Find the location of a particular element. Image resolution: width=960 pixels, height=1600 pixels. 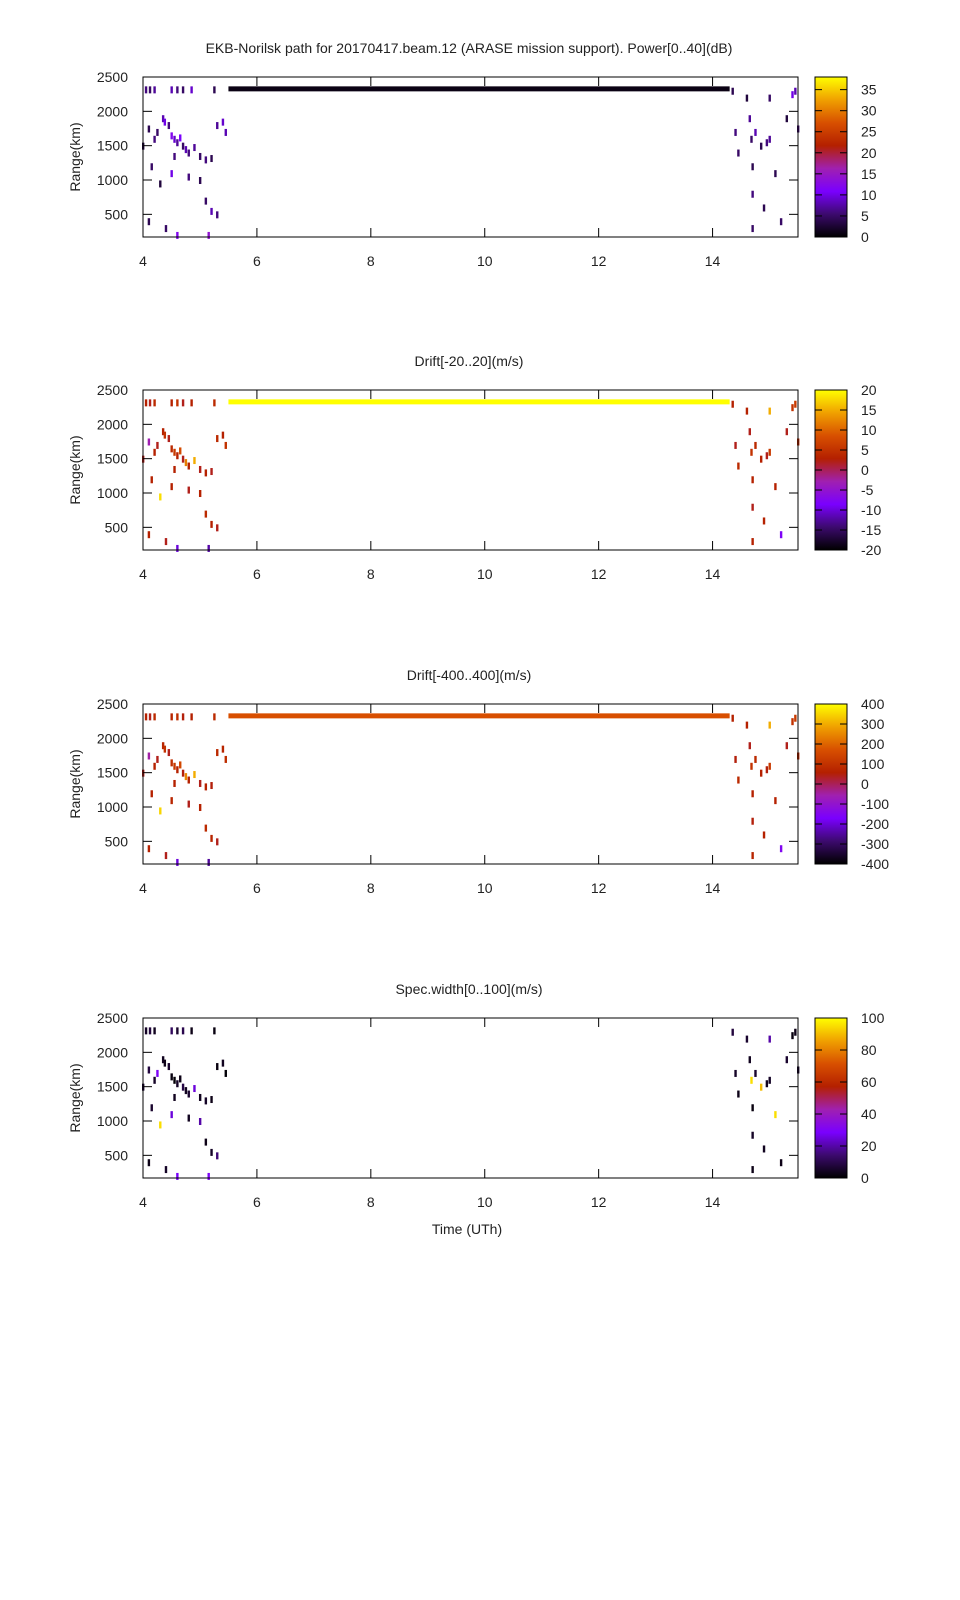

colorbar-tick-label: -20 is located at coordinates (871, 550).